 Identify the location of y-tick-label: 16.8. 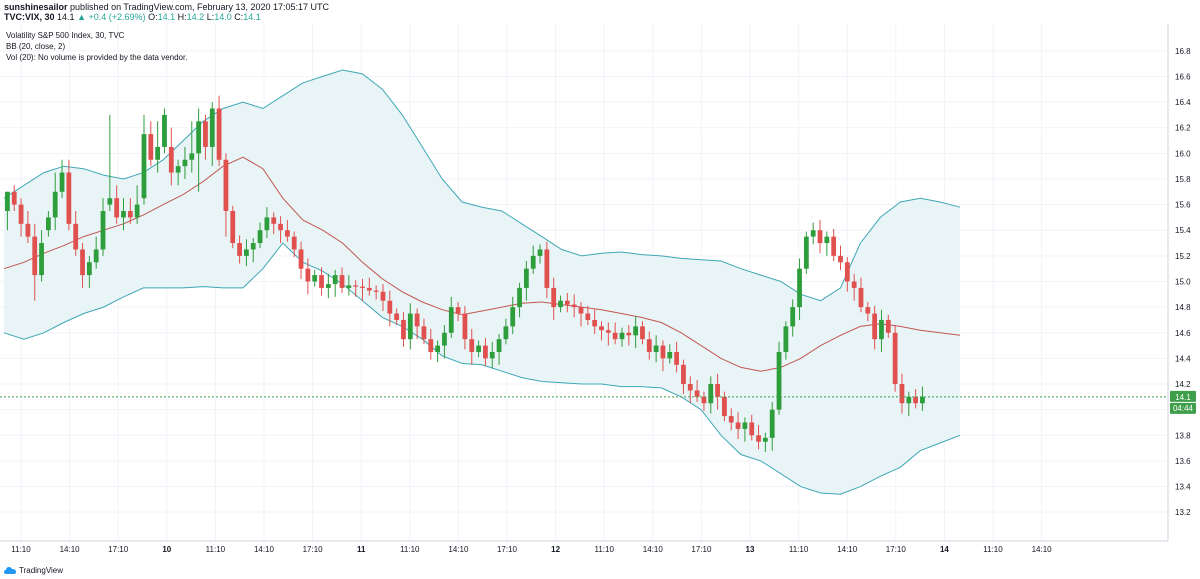
(1183, 51).